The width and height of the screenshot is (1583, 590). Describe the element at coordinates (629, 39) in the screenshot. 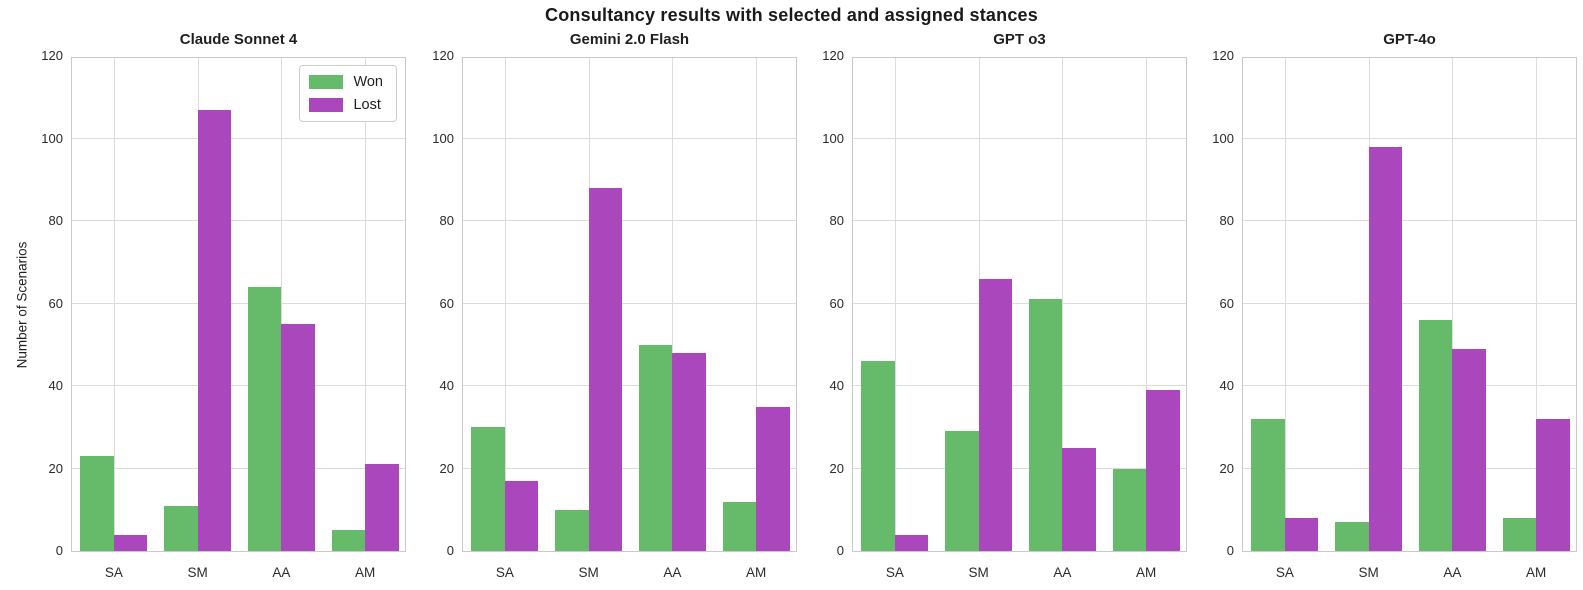

I see `subplot-title: Gemini 2.0 Flash` at that location.